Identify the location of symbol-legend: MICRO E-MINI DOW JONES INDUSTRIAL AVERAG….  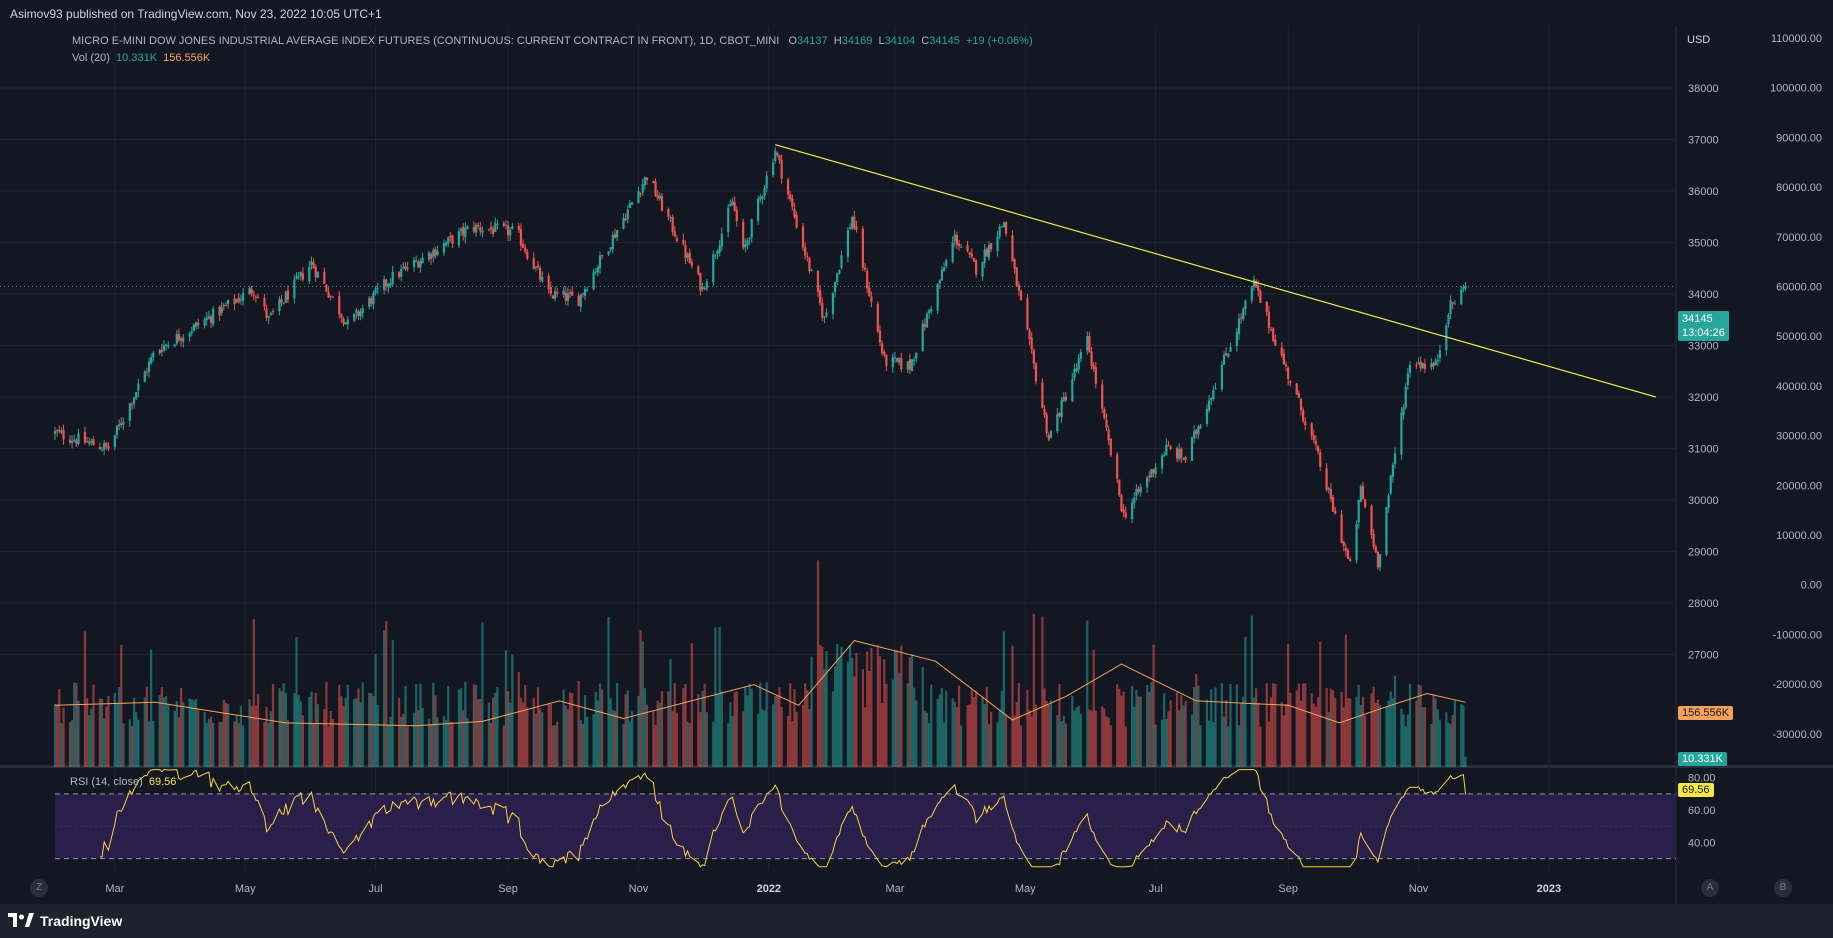
(552, 41).